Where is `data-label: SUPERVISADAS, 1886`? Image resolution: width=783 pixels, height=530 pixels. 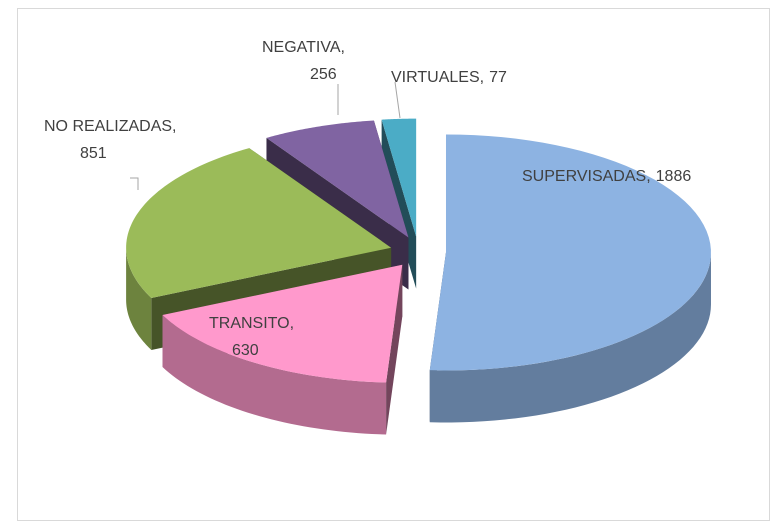 data-label: SUPERVISADAS, 1886 is located at coordinates (606, 176).